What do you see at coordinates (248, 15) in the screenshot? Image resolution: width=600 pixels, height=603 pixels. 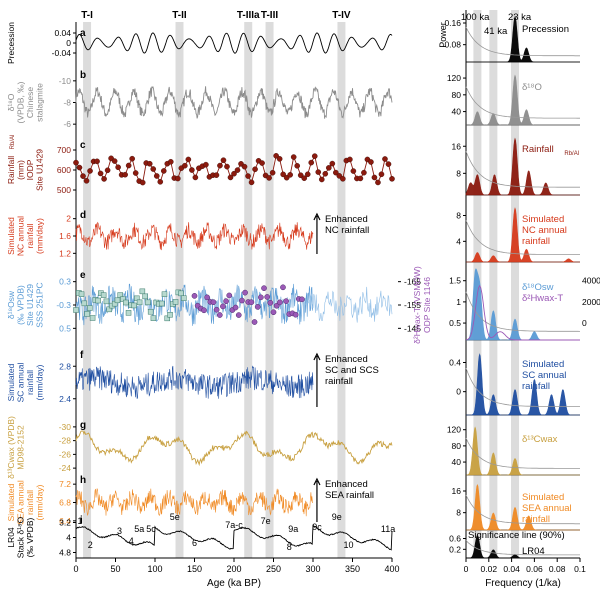 I see `termination-label: T-IIIa` at bounding box center [248, 15].